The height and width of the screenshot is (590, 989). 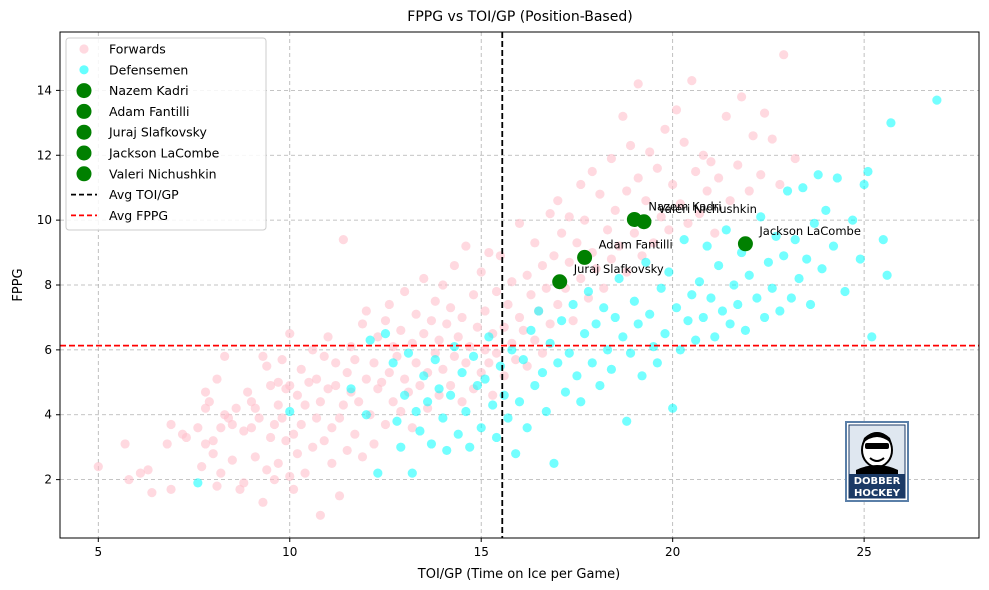 I want to click on highlighted-player-point, so click(x=585, y=257).